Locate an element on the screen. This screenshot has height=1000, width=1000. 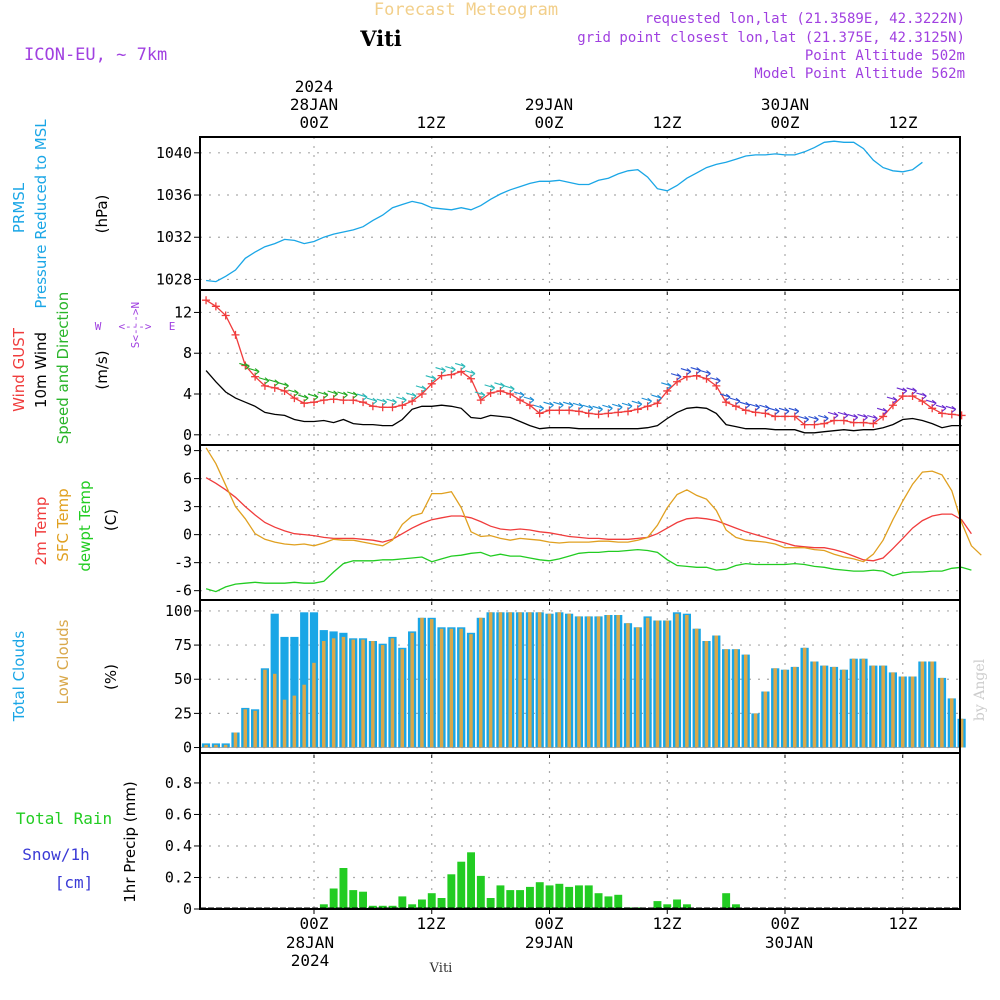
total-clouds-label: Total Clouds is located at coordinates (19, 677).